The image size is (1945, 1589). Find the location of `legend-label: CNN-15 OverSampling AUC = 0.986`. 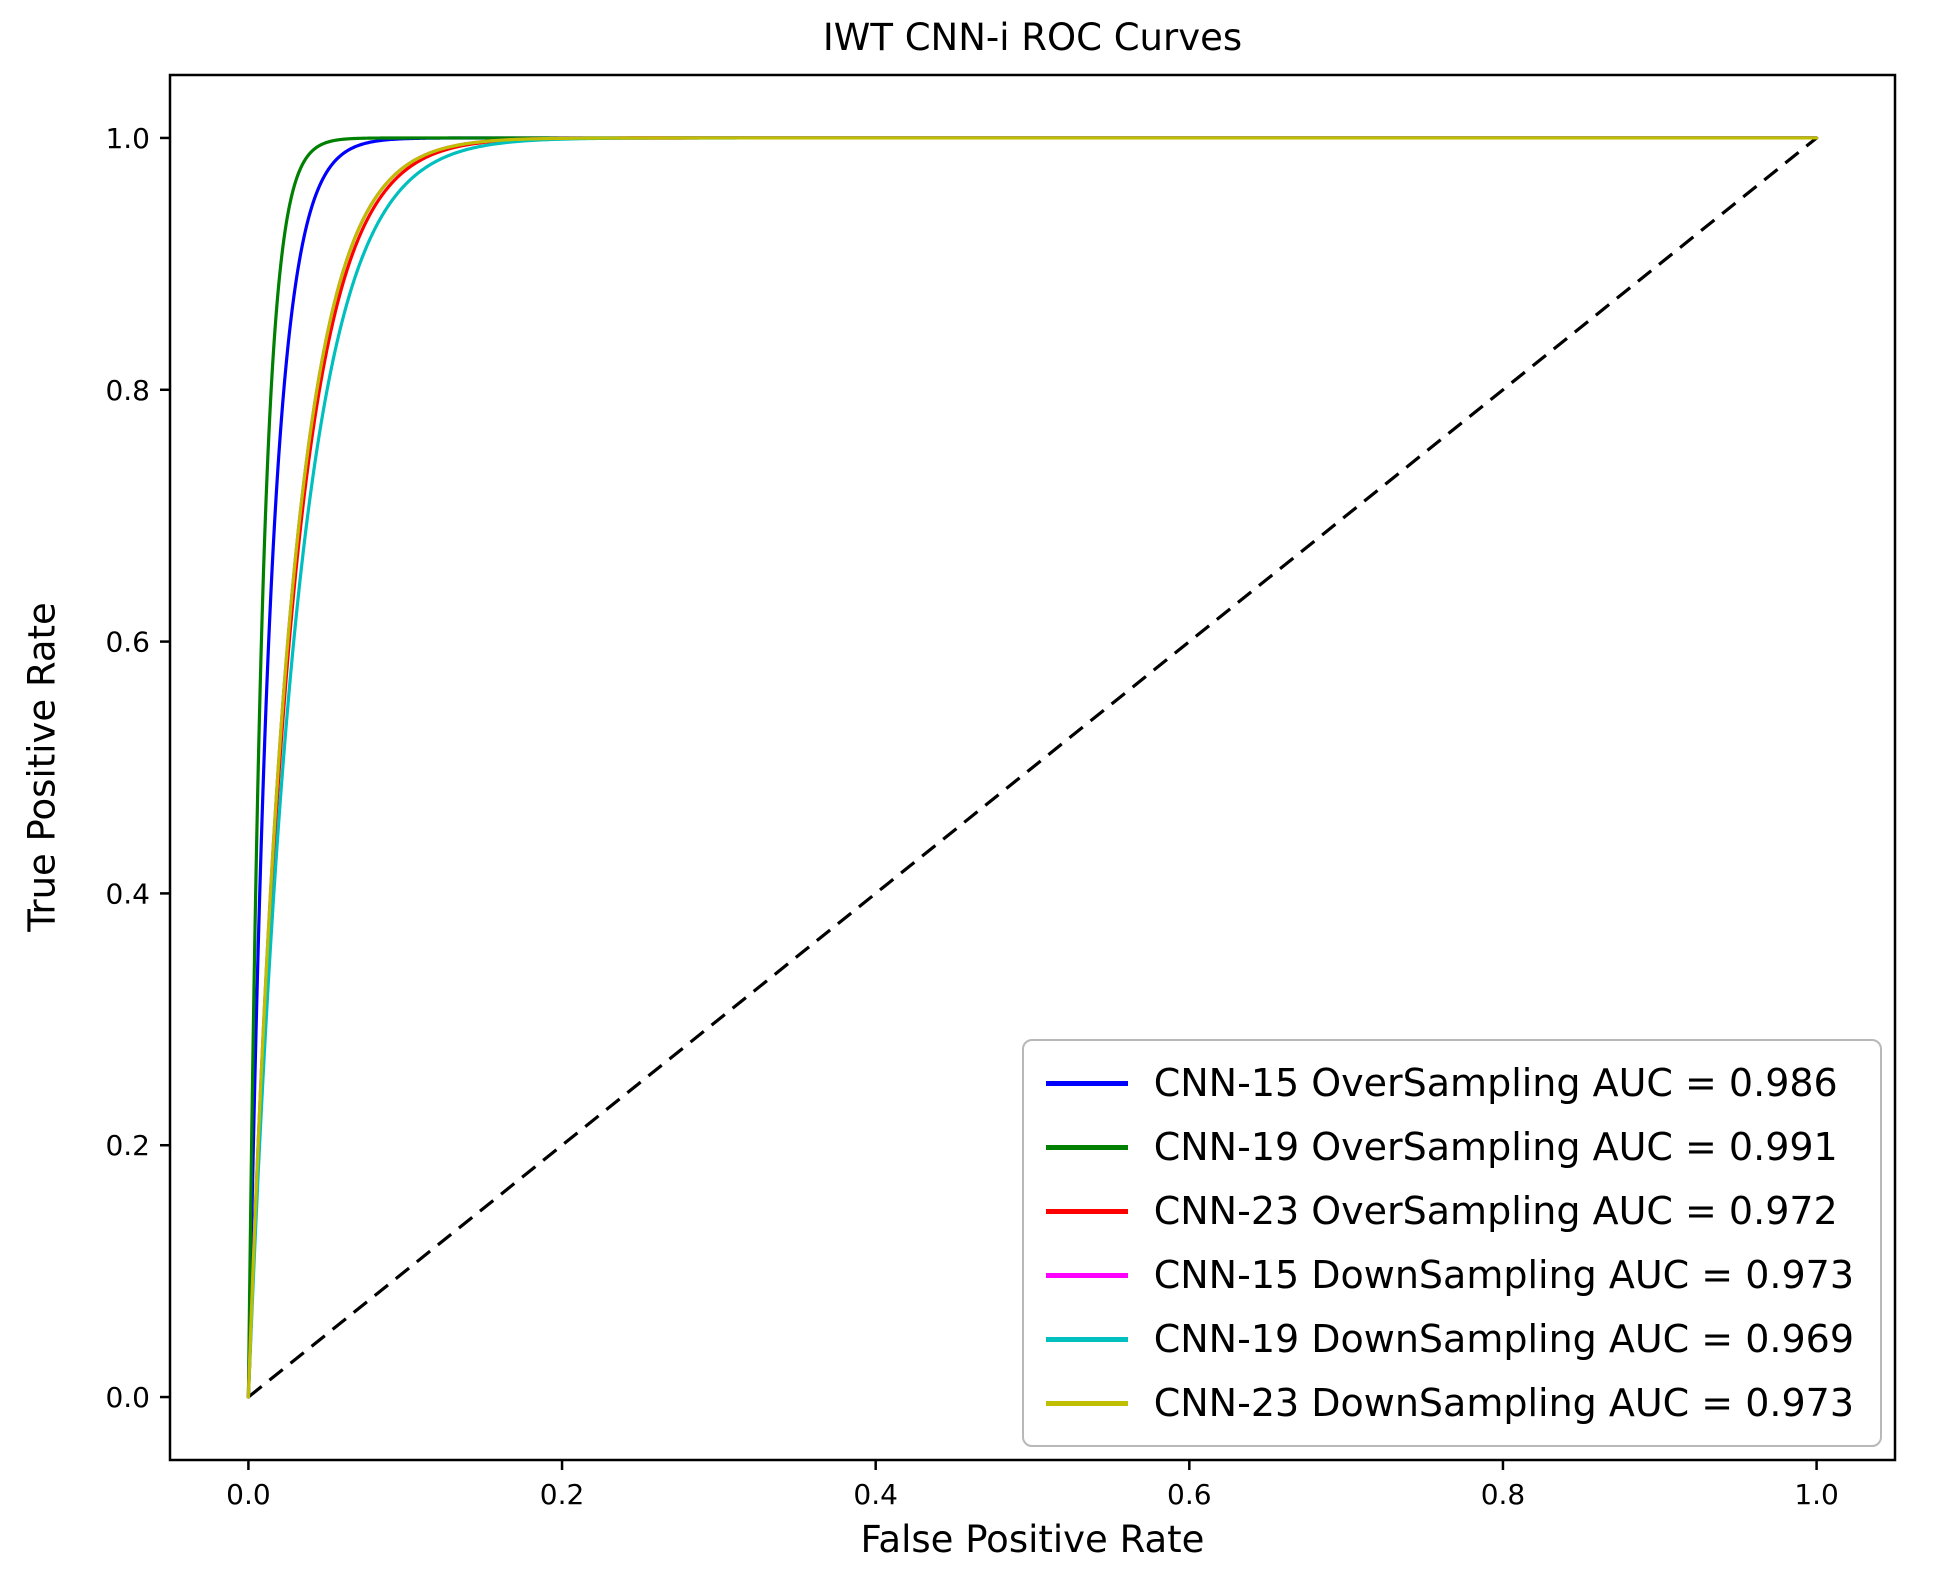

legend-label: CNN-15 OverSampling AUC = 0.986 is located at coordinates (1495, 1083).